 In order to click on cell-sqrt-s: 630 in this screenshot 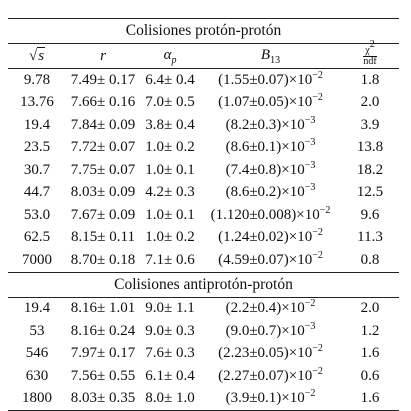, I will do `click(37, 375)`.